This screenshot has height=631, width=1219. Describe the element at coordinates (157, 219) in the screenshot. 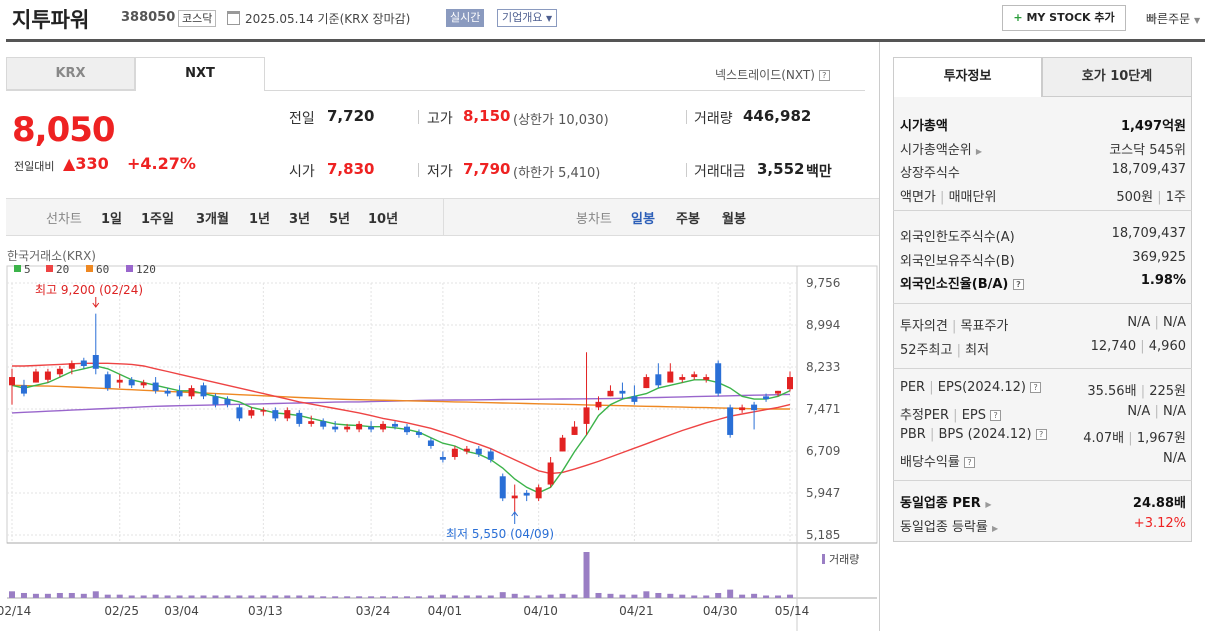

I see `period-1w: 1주일` at that location.